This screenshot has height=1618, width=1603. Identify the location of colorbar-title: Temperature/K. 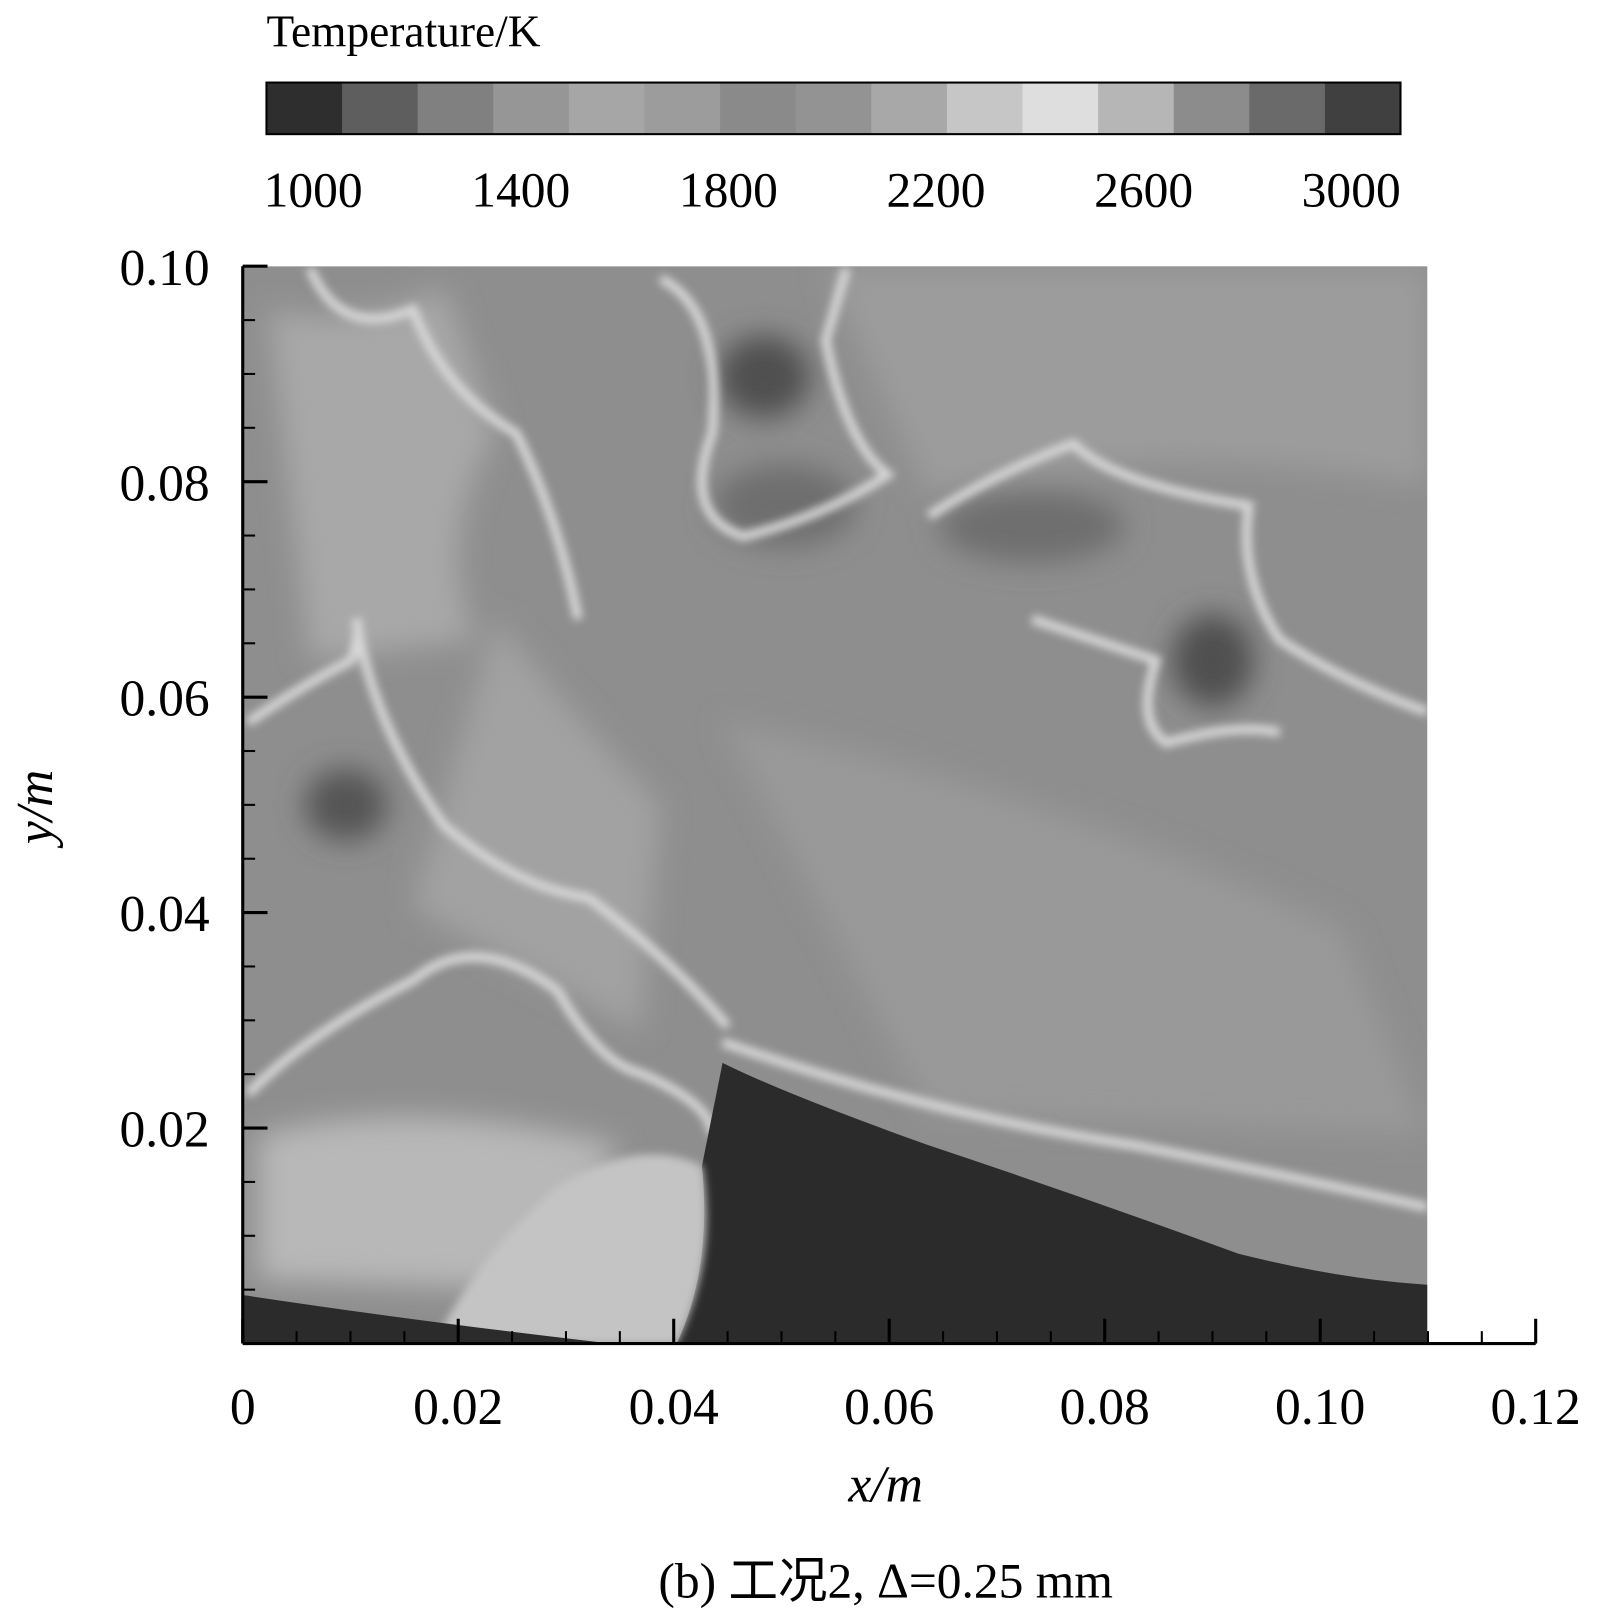
(403, 31).